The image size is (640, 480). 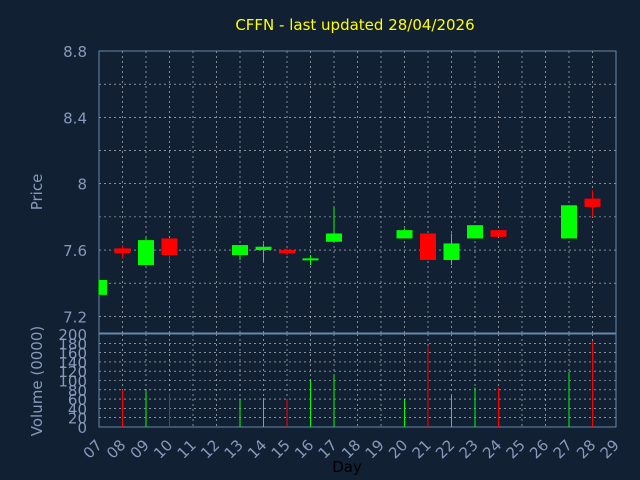 What do you see at coordinates (72, 372) in the screenshot?
I see `volume-tick-label: 120` at bounding box center [72, 372].